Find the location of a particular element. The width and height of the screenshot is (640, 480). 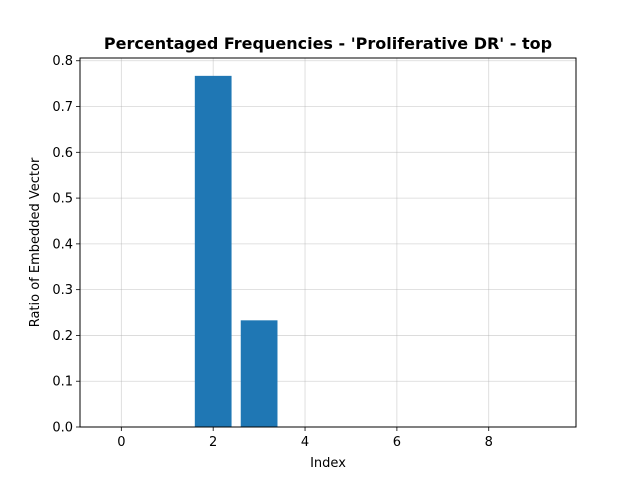

x-tick-label: 4 is located at coordinates (305, 442).